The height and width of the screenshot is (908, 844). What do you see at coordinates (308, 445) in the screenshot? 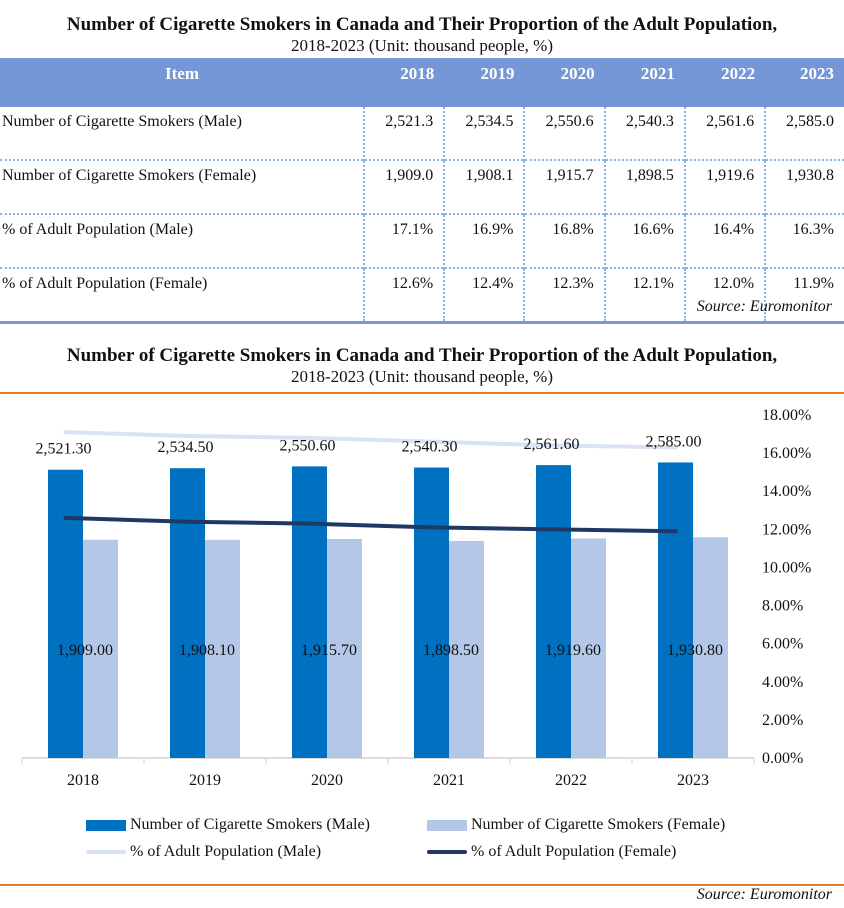
I see `data-label-male-smokers: 2,550.60` at bounding box center [308, 445].